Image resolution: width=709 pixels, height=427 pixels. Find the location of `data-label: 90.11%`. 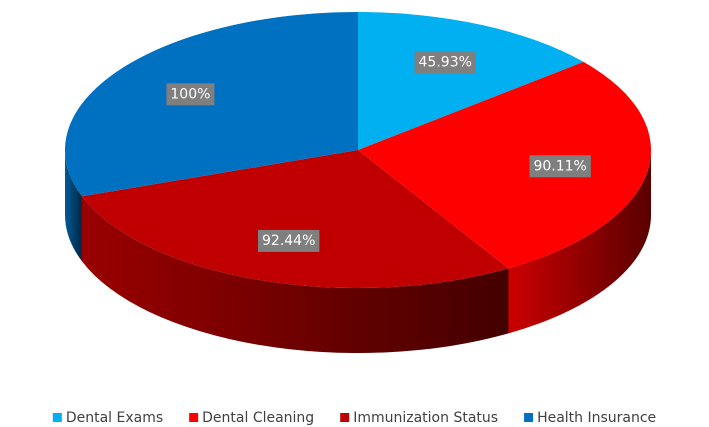

data-label: 90.11% is located at coordinates (559, 166).